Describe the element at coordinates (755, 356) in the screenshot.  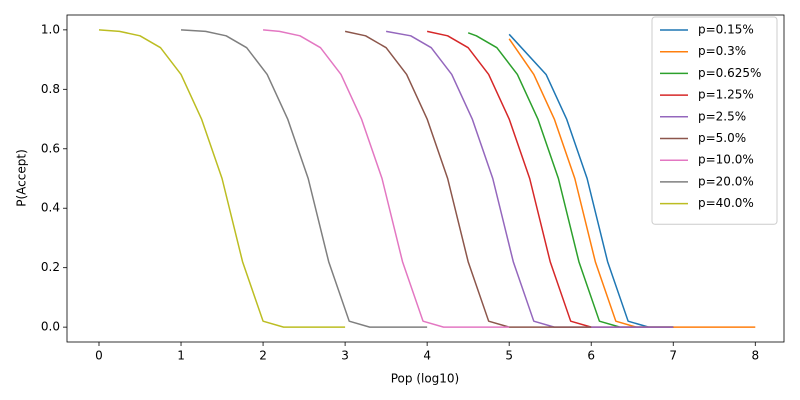
I see `x-tick-label: 8` at that location.